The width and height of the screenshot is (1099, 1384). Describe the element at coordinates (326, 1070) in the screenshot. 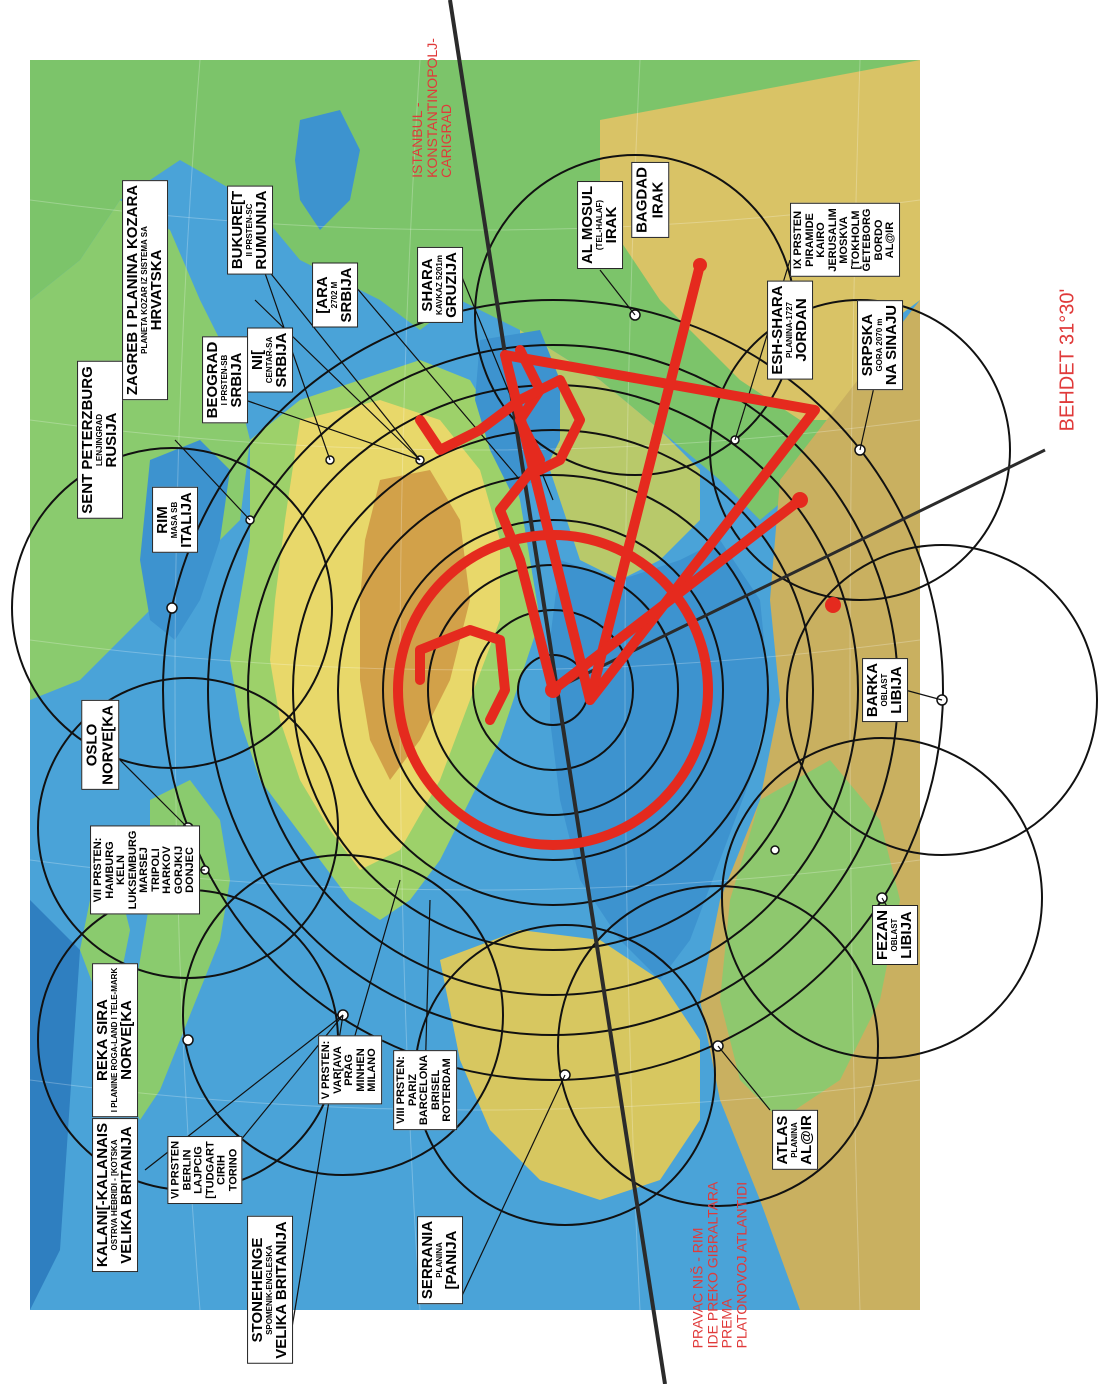

I see `place-label-line: V PRSTEN:` at that location.